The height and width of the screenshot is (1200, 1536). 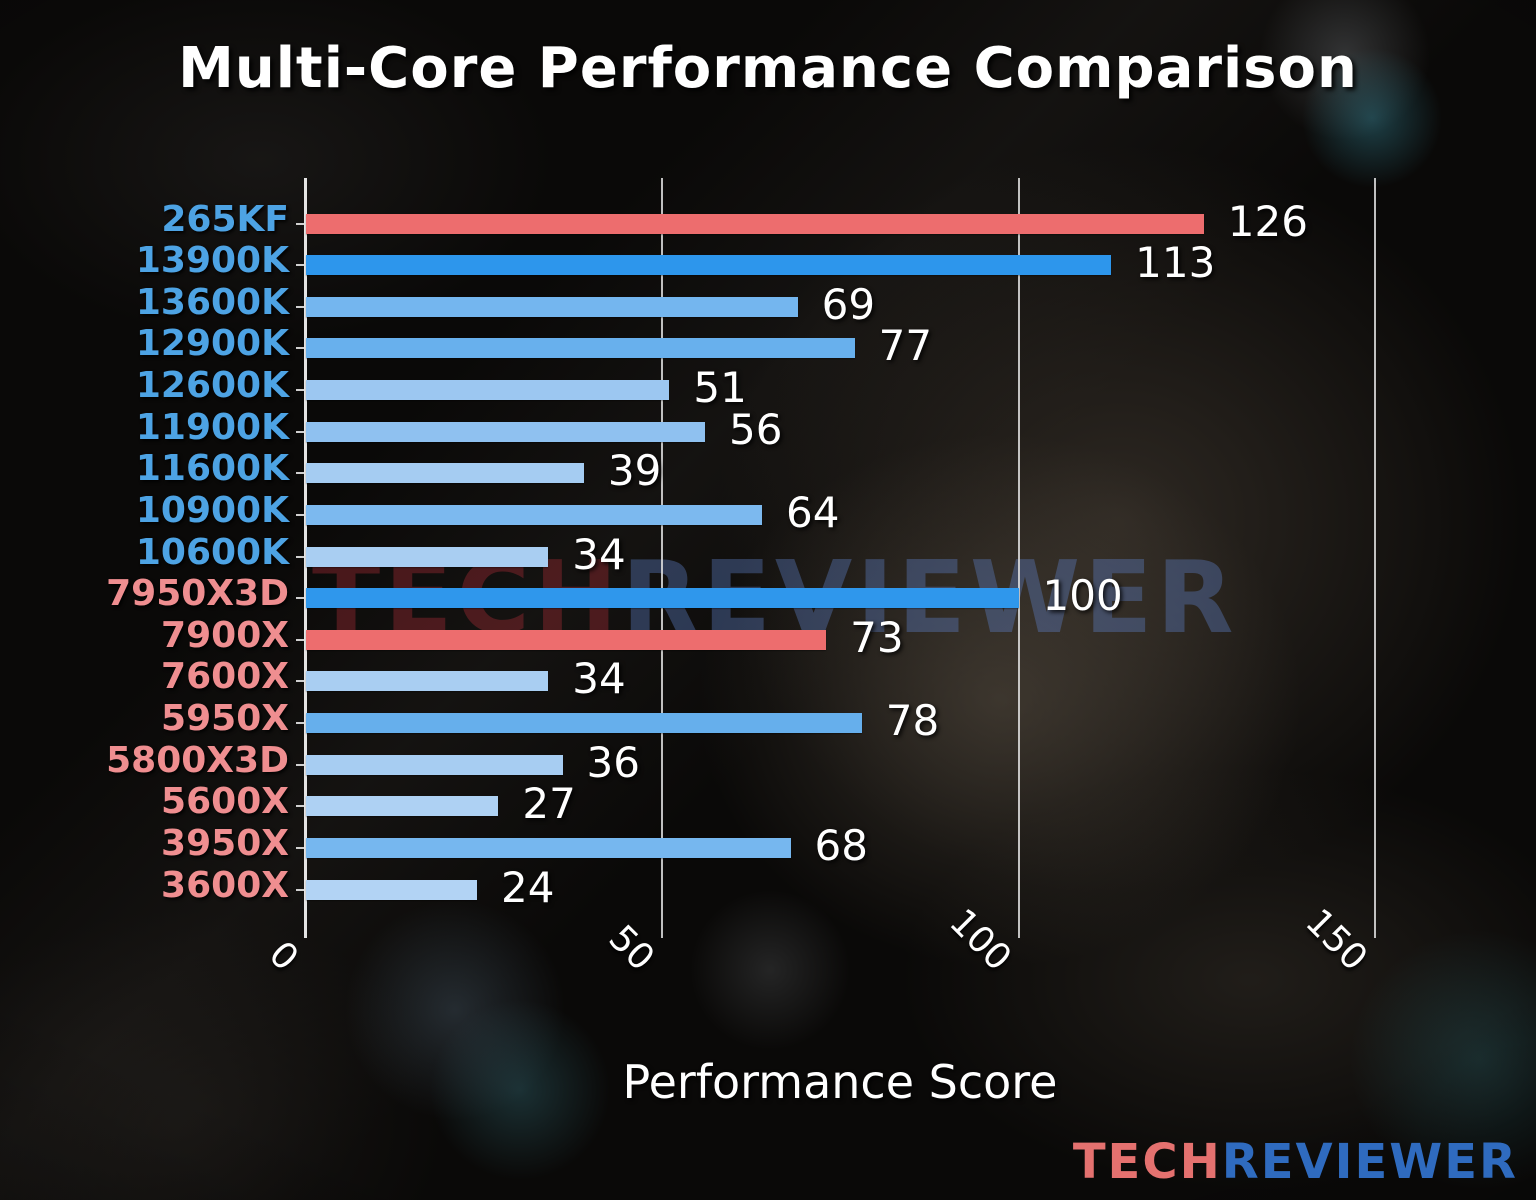 What do you see at coordinates (599, 554) in the screenshot?
I see `value-label-10600K: 34` at bounding box center [599, 554].